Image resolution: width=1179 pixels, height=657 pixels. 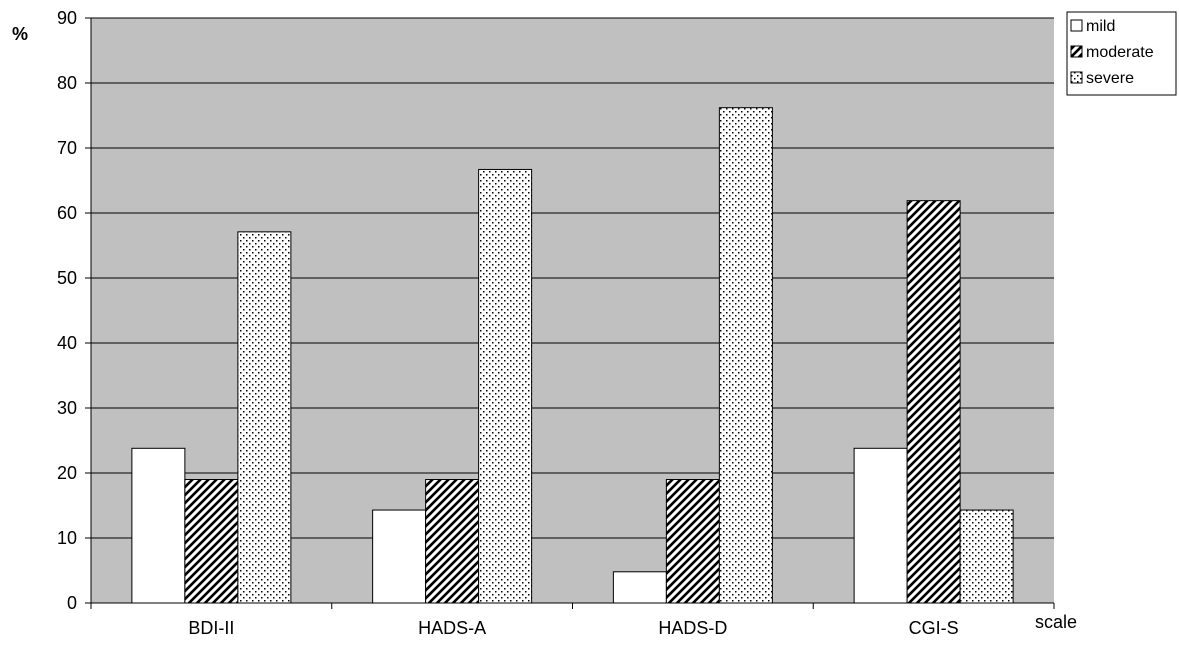 I want to click on y-tick-label: 80, so click(x=67, y=83).